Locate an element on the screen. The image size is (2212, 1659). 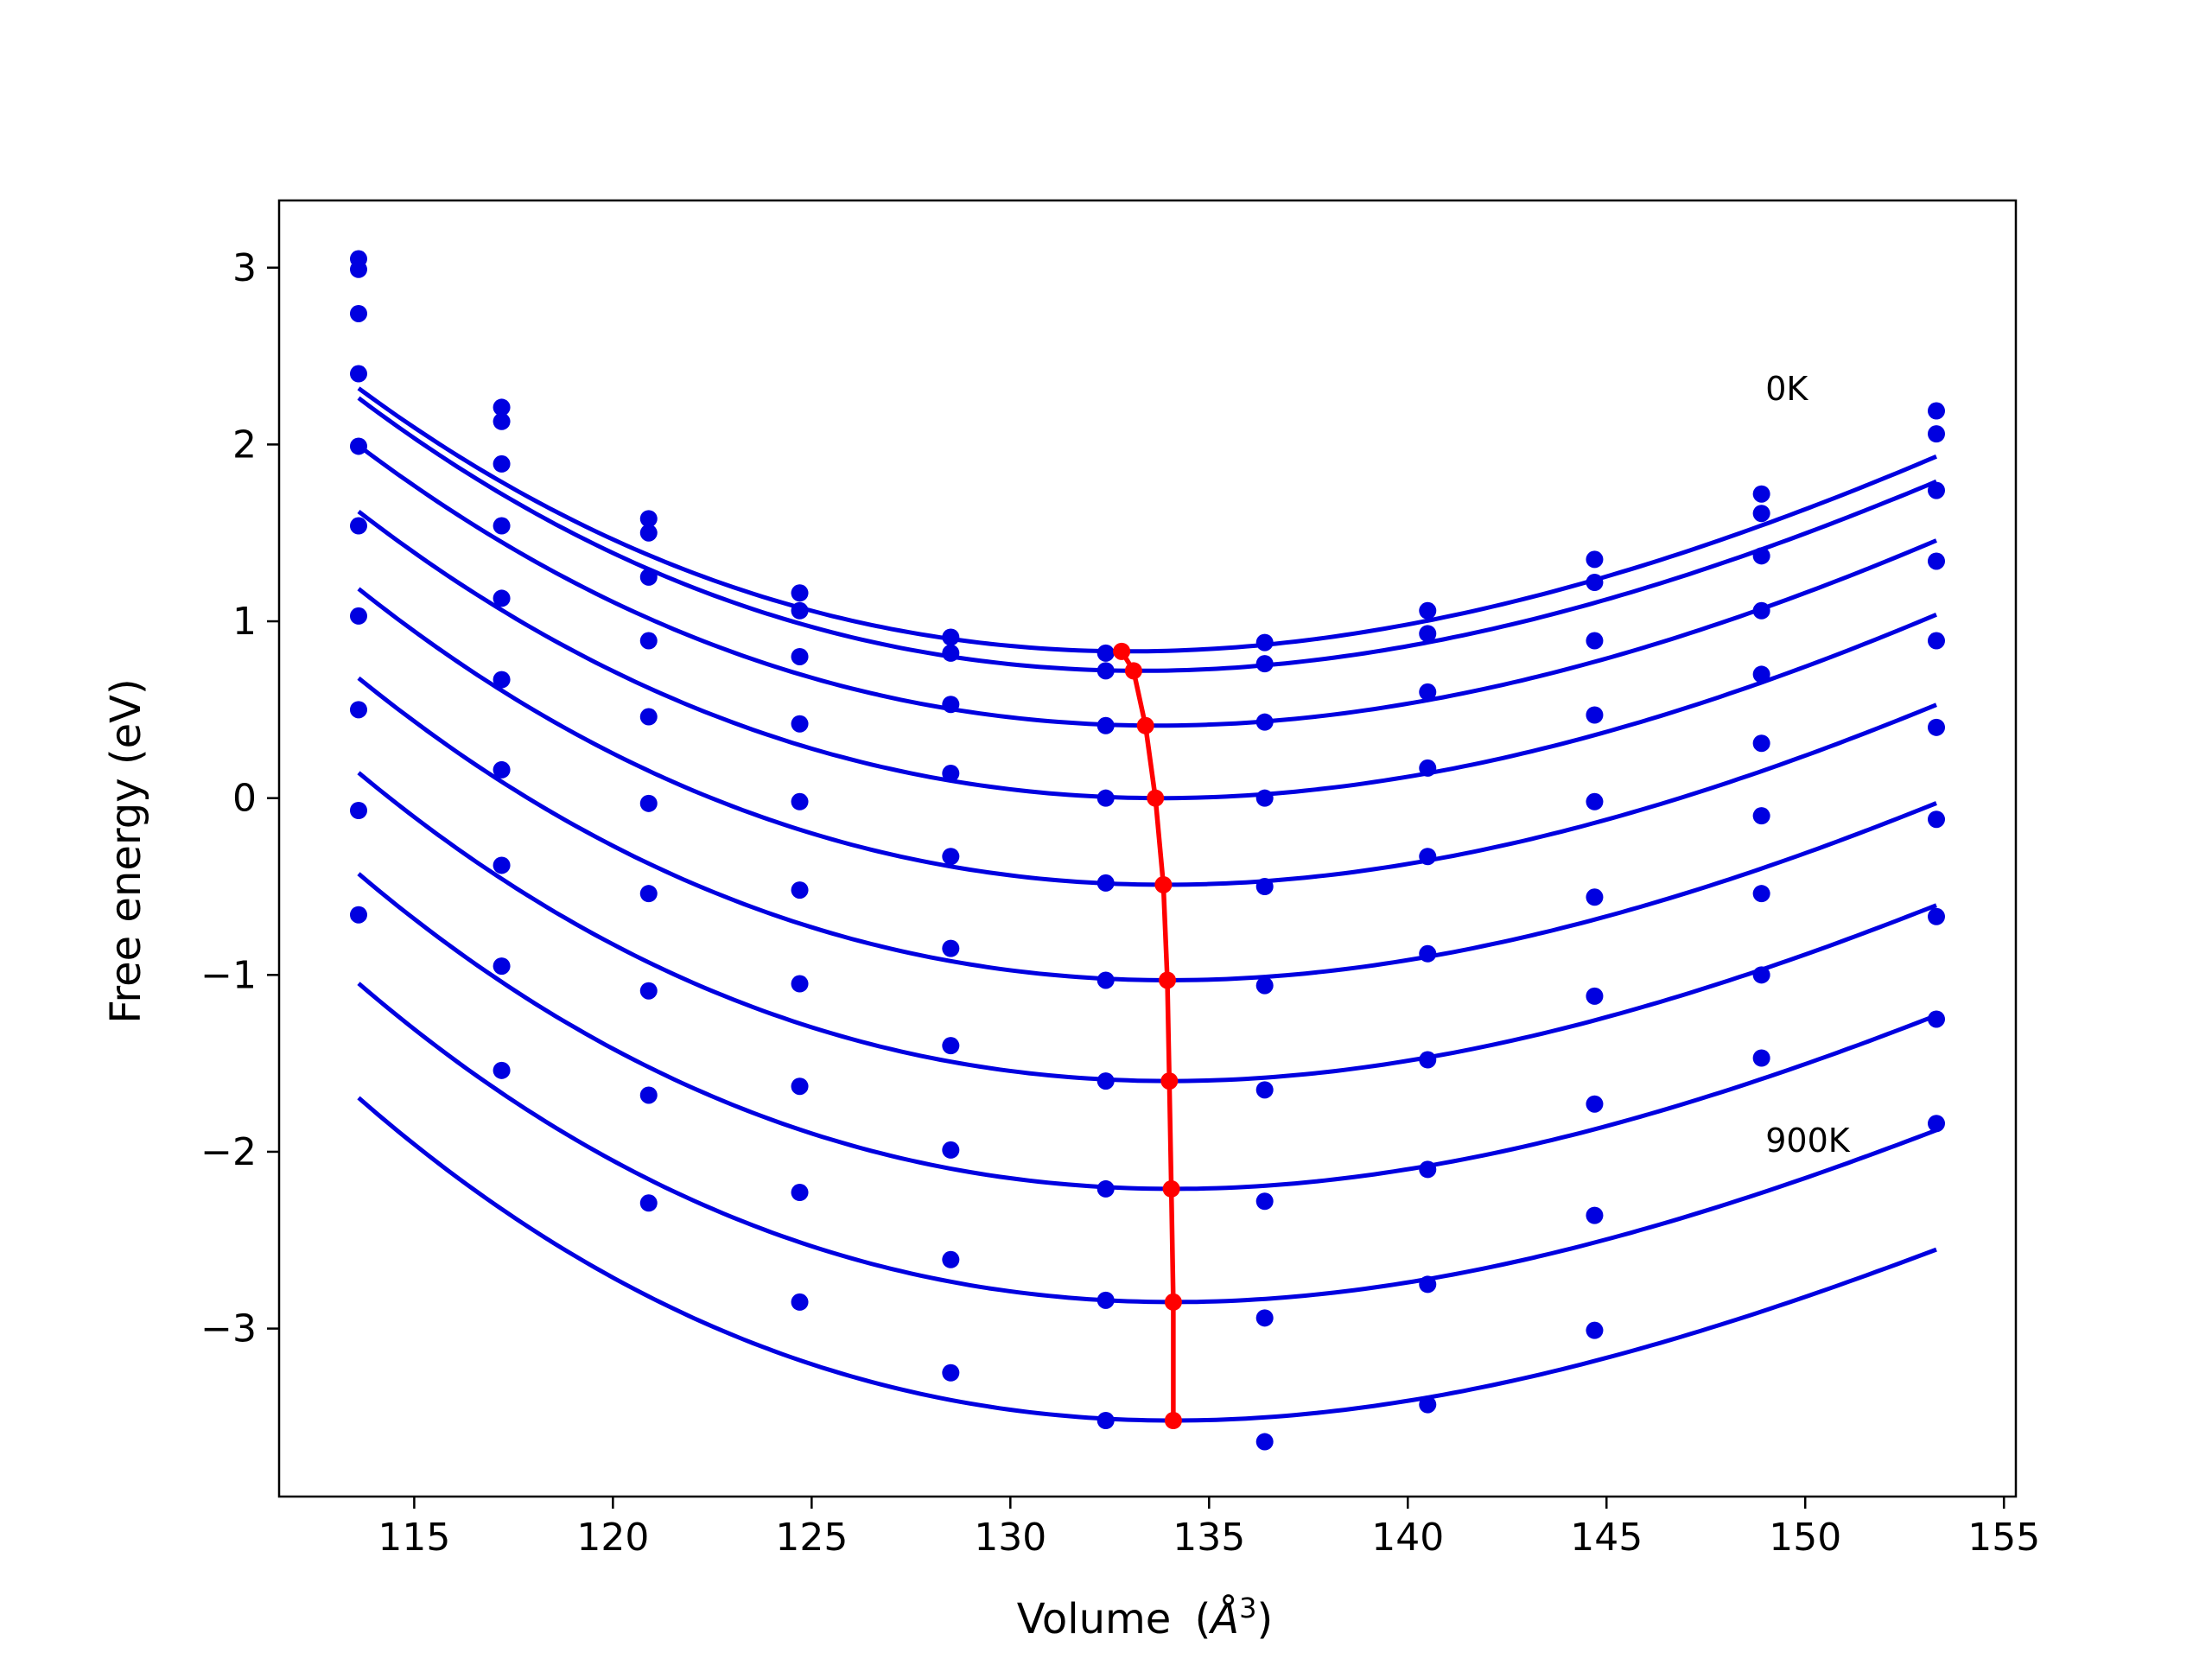
y-axis: 3 2 1 0 −1 −2 −3 is located at coordinates (239, 798).